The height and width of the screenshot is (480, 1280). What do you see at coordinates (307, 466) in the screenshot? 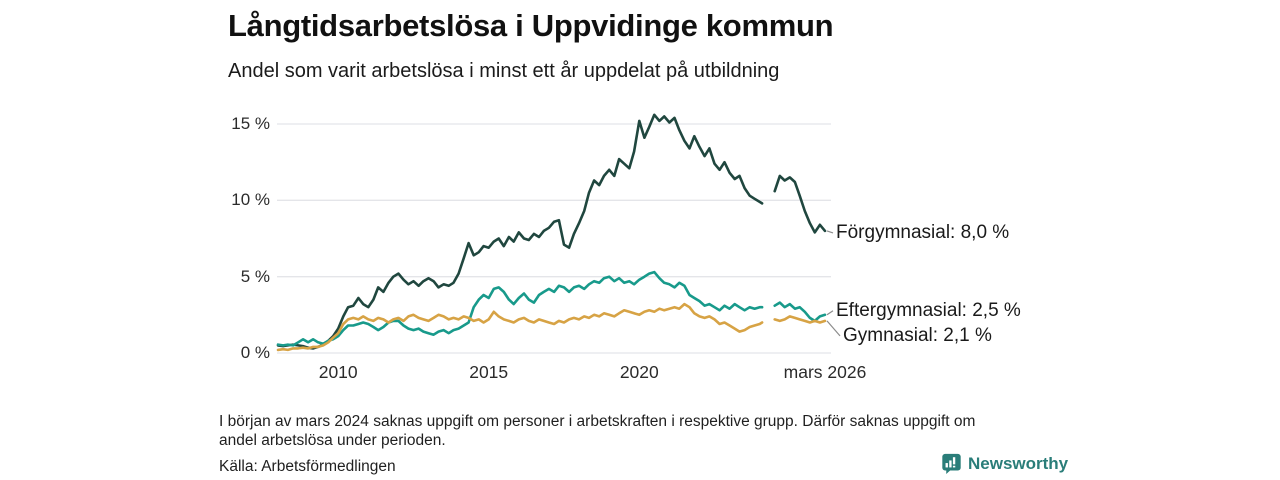
I see `source-label: Källa: Arbetsförmedlingen` at bounding box center [307, 466].